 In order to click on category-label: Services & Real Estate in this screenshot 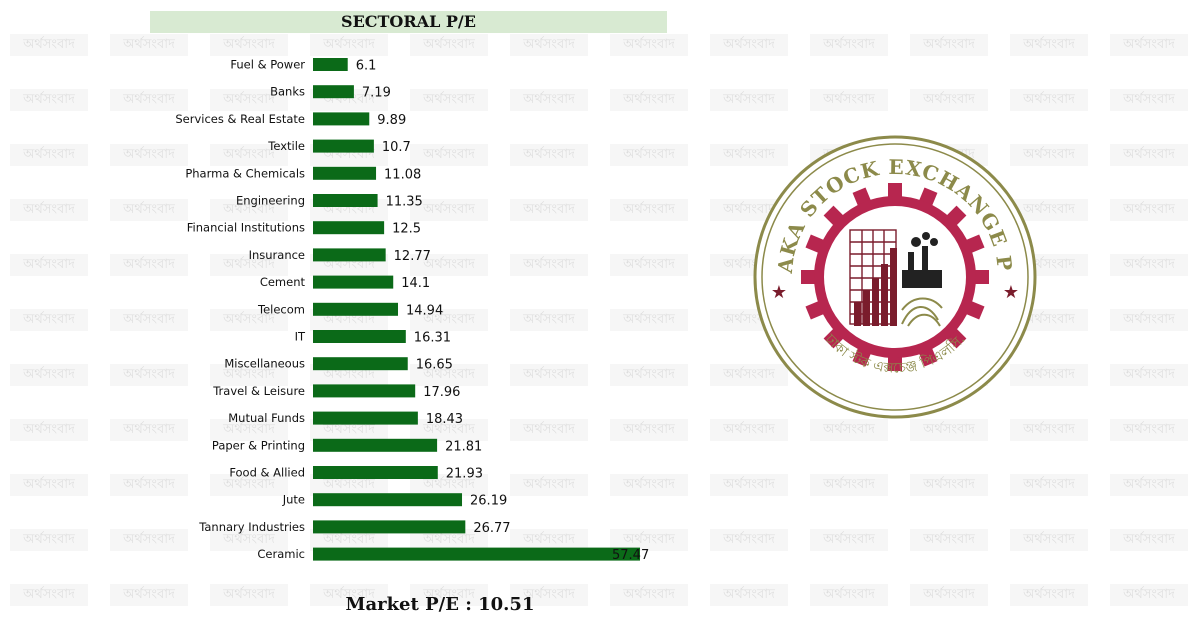, I will do `click(240, 119)`.